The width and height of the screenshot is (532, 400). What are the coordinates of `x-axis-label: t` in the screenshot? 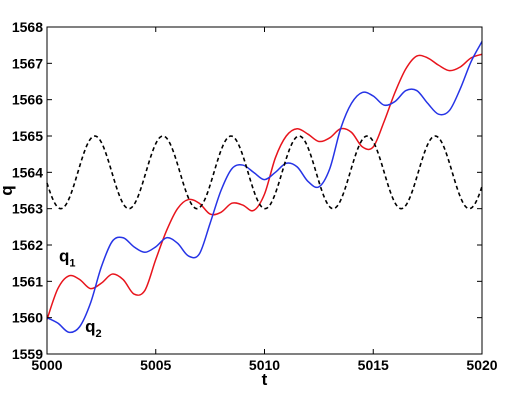 It's located at (265, 379).